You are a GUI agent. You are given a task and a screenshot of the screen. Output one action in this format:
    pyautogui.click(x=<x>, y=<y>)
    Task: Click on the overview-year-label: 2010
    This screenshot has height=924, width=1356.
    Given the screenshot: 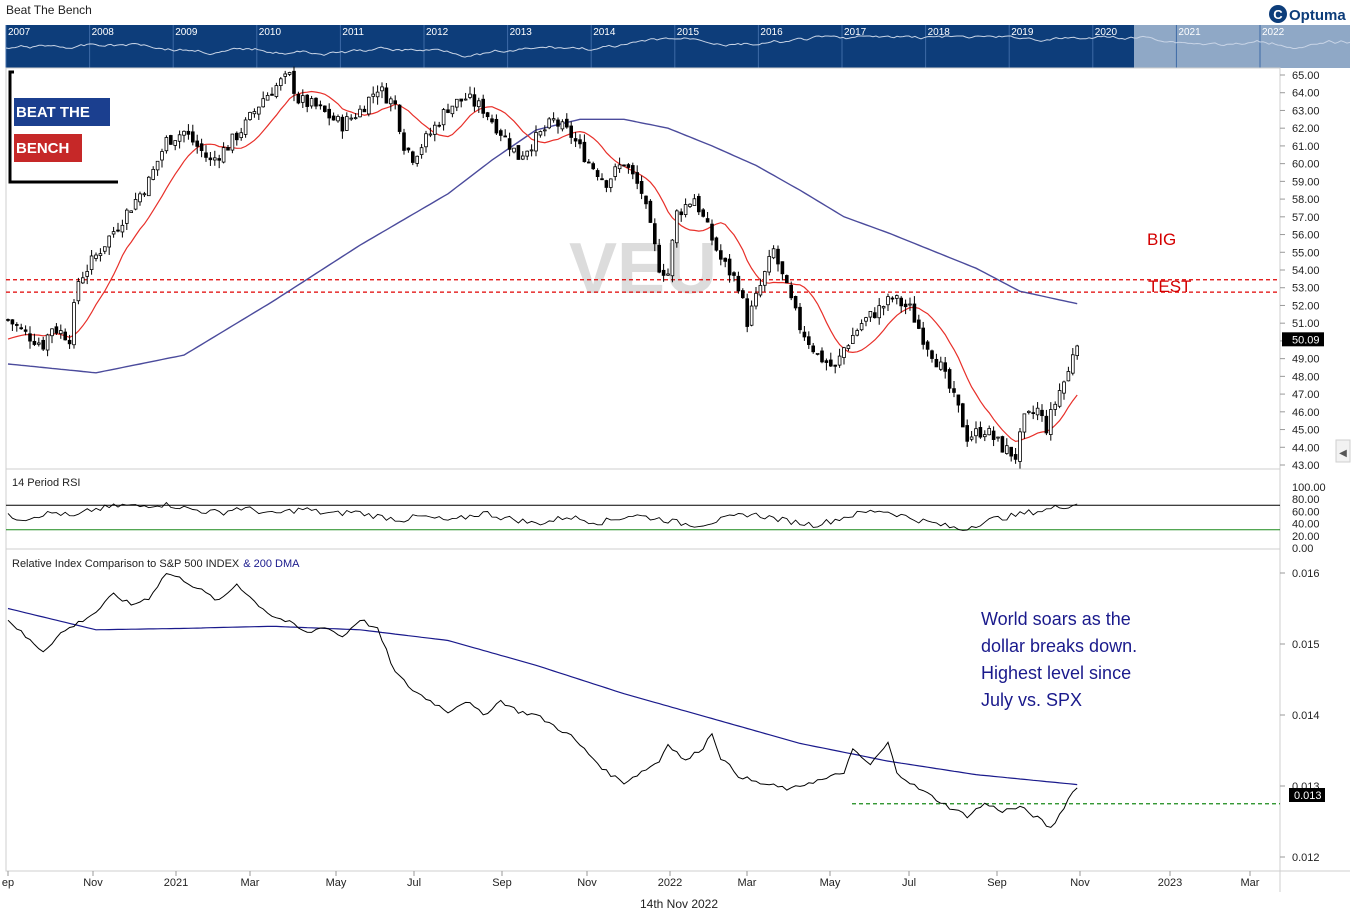 What is the action you would take?
    pyautogui.click(x=270, y=32)
    